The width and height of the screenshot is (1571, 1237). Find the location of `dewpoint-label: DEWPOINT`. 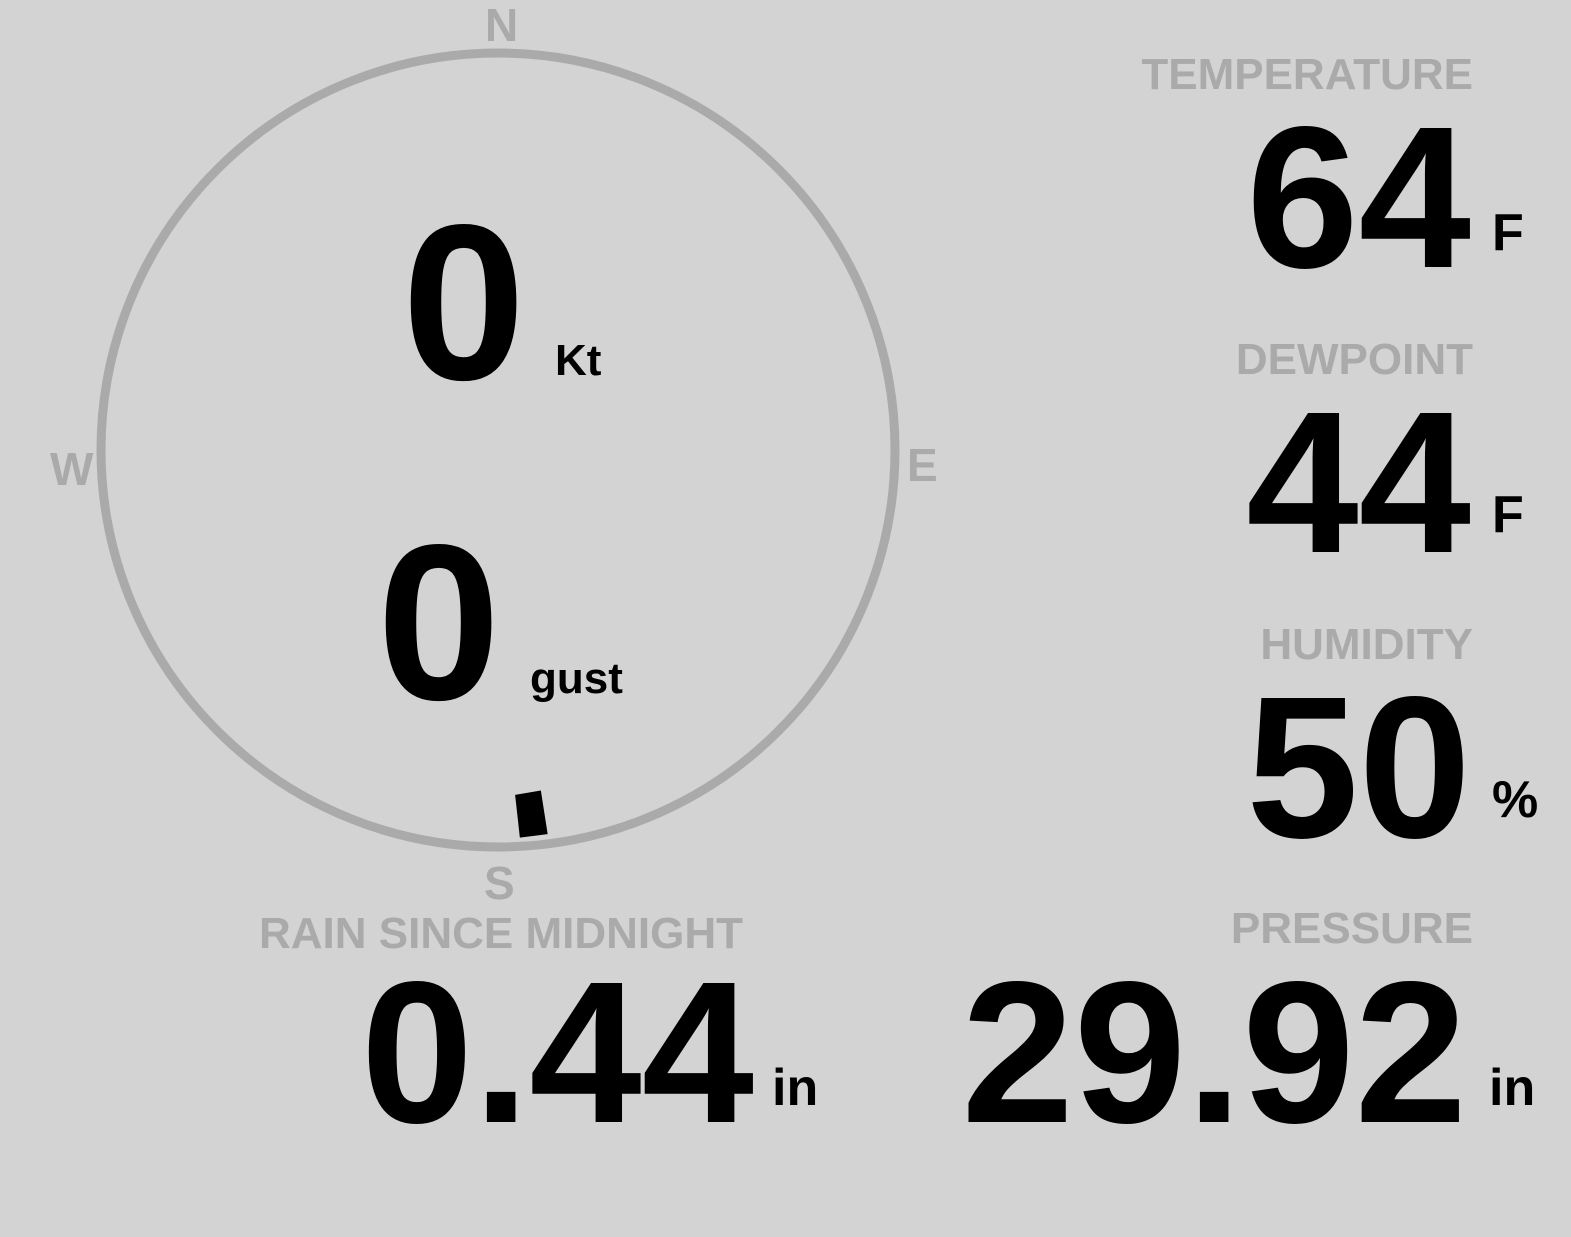

dewpoint-label: DEWPOINT is located at coordinates (1354, 359).